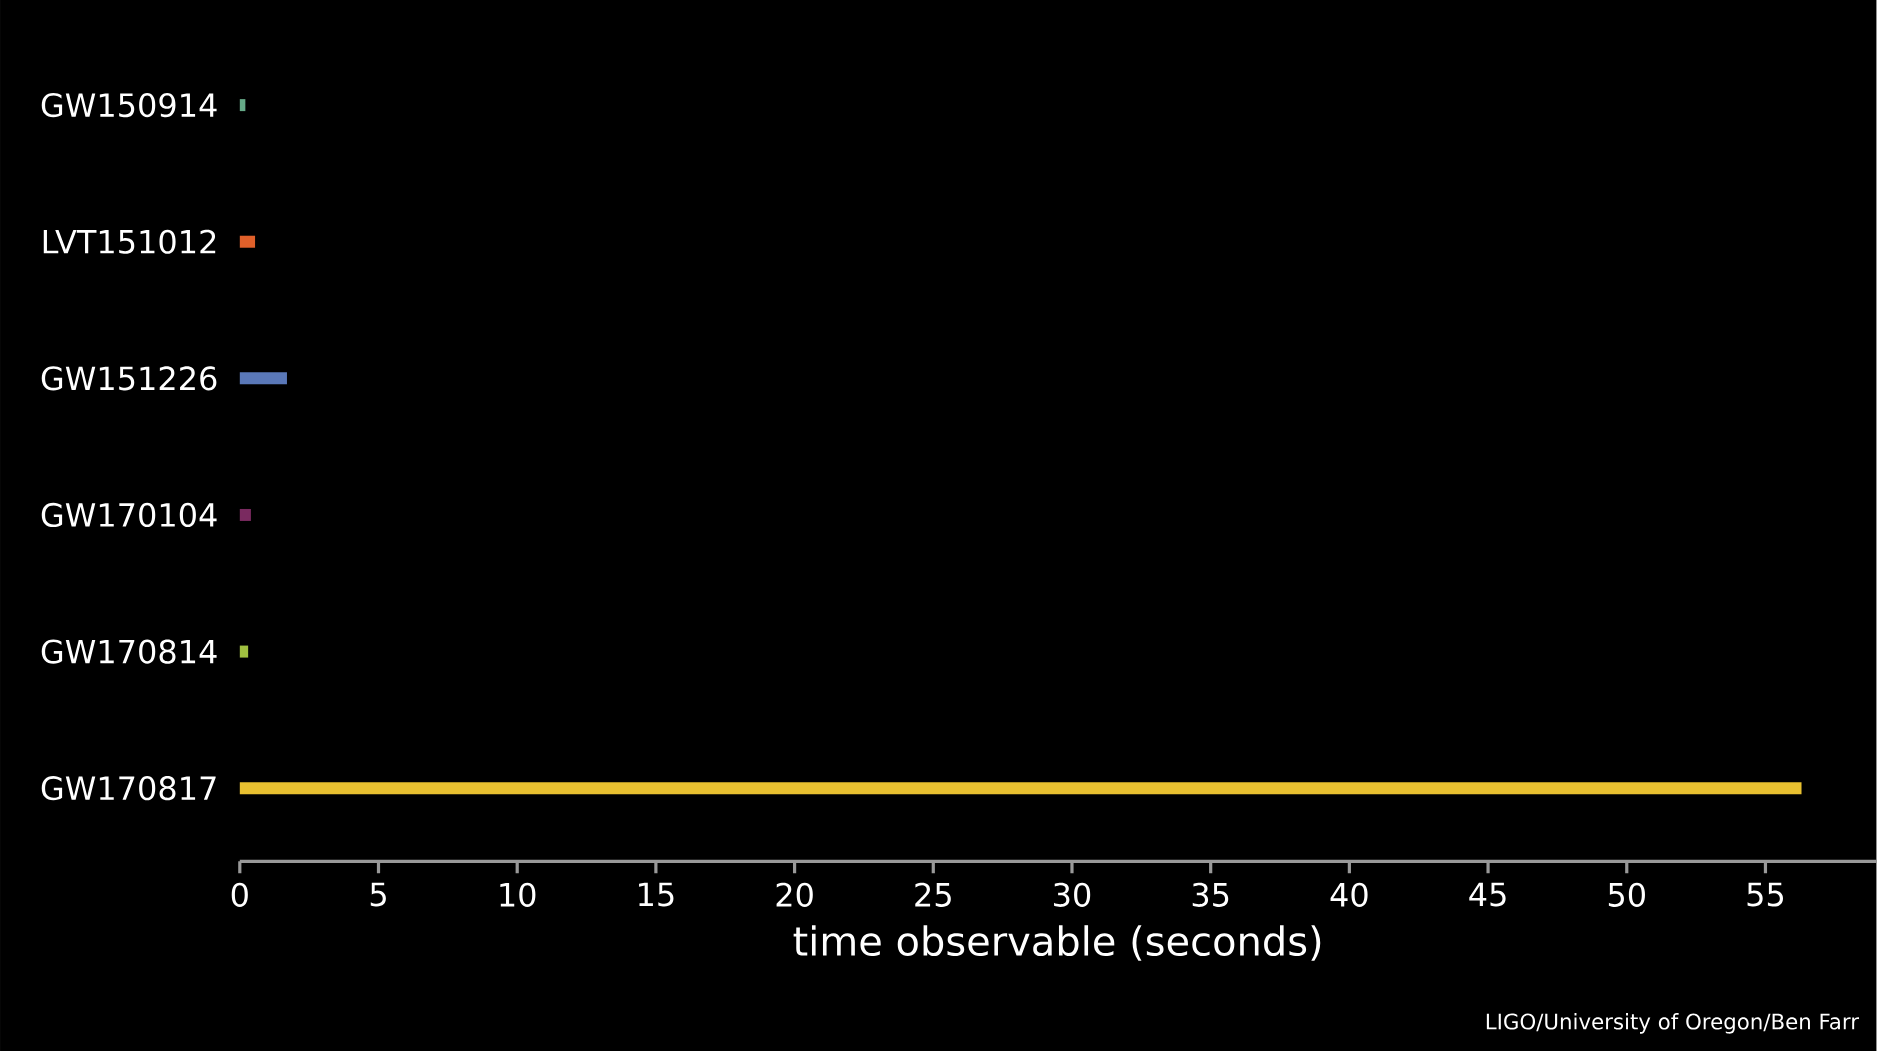 Image resolution: width=1878 pixels, height=1051 pixels. What do you see at coordinates (378, 894) in the screenshot?
I see `x-tick-label: 5` at bounding box center [378, 894].